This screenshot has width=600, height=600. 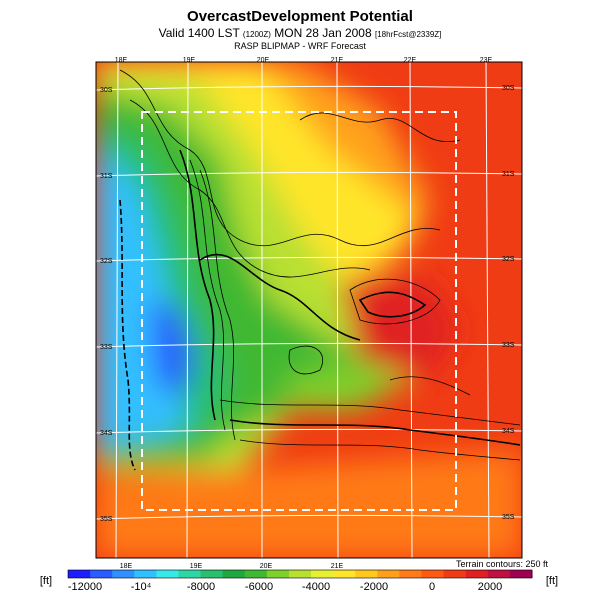 I want to click on colorbar, so click(x=300, y=574).